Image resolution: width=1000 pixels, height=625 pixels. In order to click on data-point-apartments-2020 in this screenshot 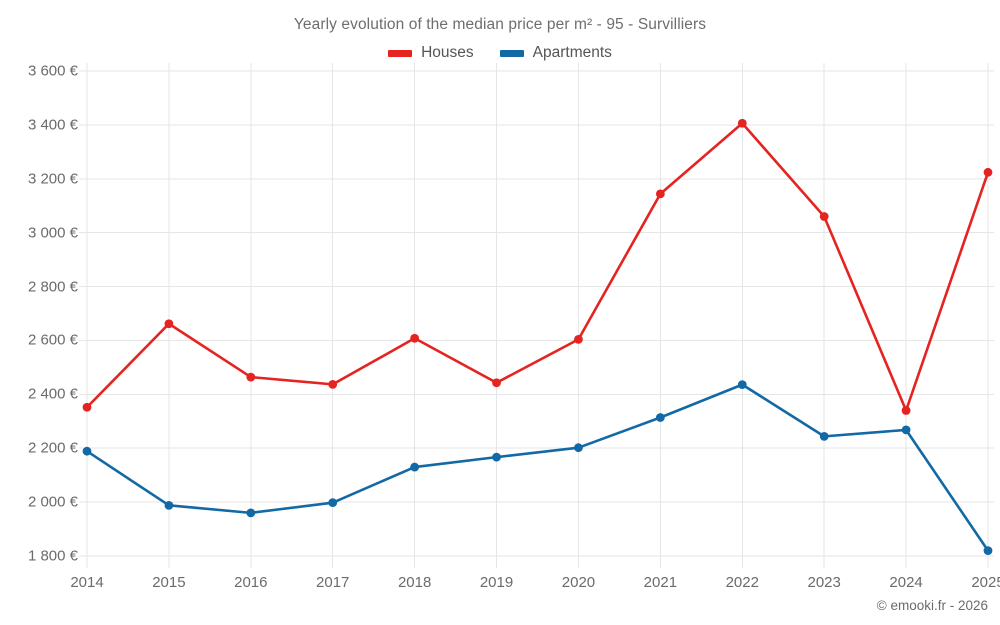, I will do `click(578, 448)`.